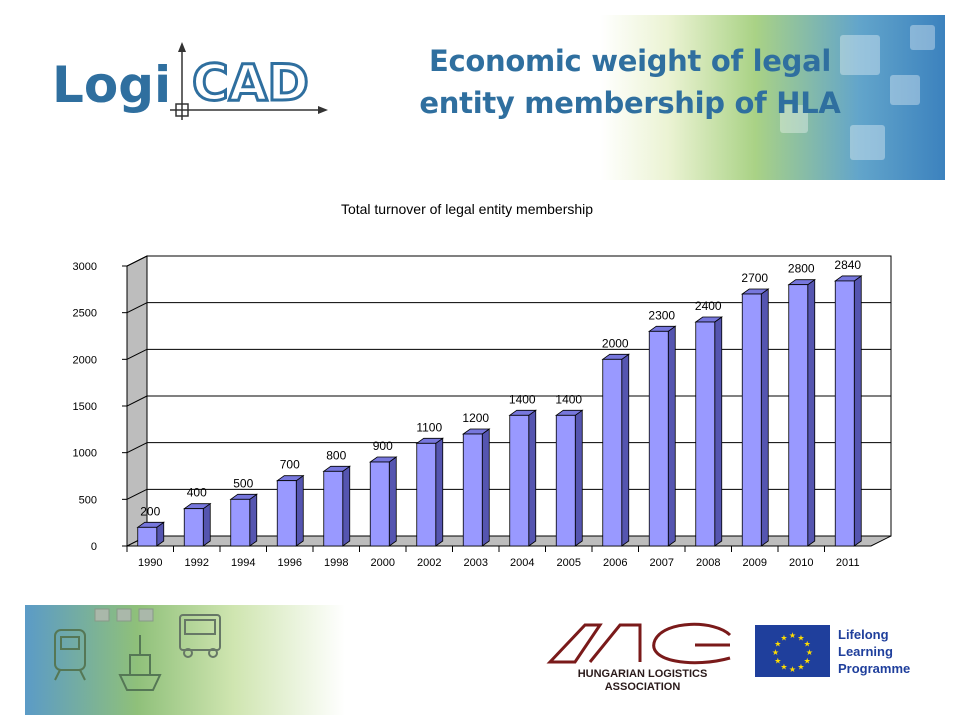 This screenshot has height=720, width=960. I want to click on x-tick-label: 2002, so click(429, 563).